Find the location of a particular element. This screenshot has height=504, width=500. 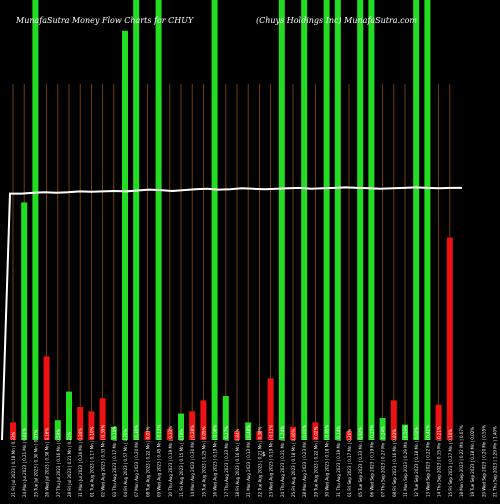

x-tick-label: 02 Wed Aug 2023 | 0.33 Mn | 0.39% is located at coordinates (103, 461).